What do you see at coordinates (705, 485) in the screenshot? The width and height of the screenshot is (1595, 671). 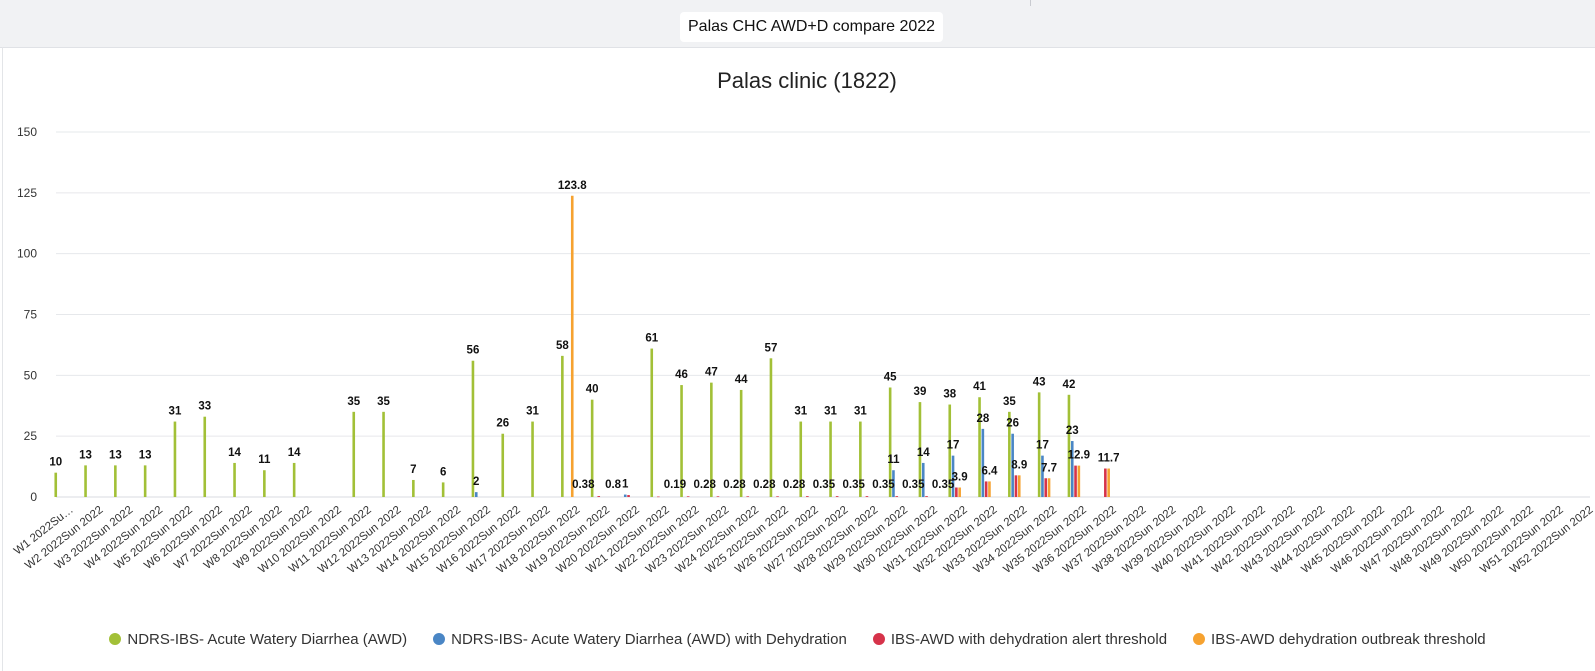 I see `data-label: 0.28` at bounding box center [705, 485].